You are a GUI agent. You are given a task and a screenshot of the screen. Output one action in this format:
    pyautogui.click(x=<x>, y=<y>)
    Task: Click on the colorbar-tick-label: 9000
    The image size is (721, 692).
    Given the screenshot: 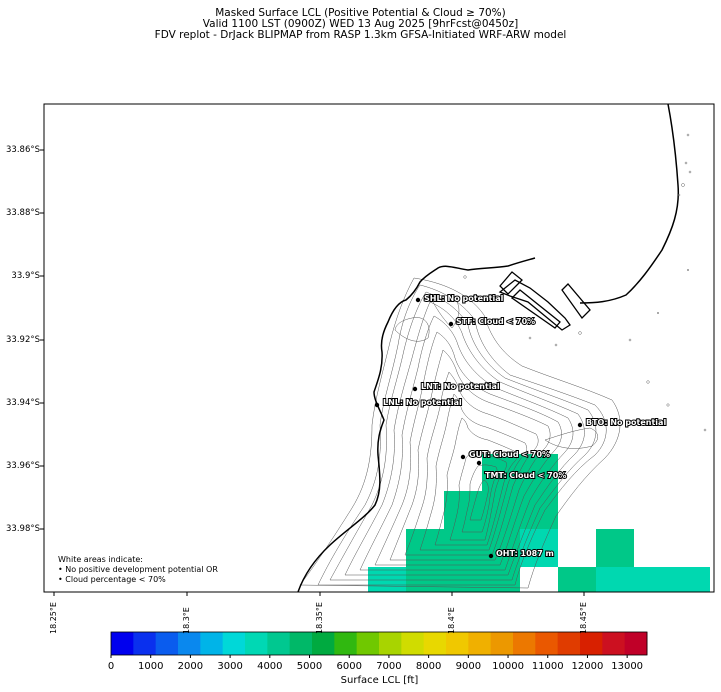 What is the action you would take?
    pyautogui.click(x=468, y=666)
    